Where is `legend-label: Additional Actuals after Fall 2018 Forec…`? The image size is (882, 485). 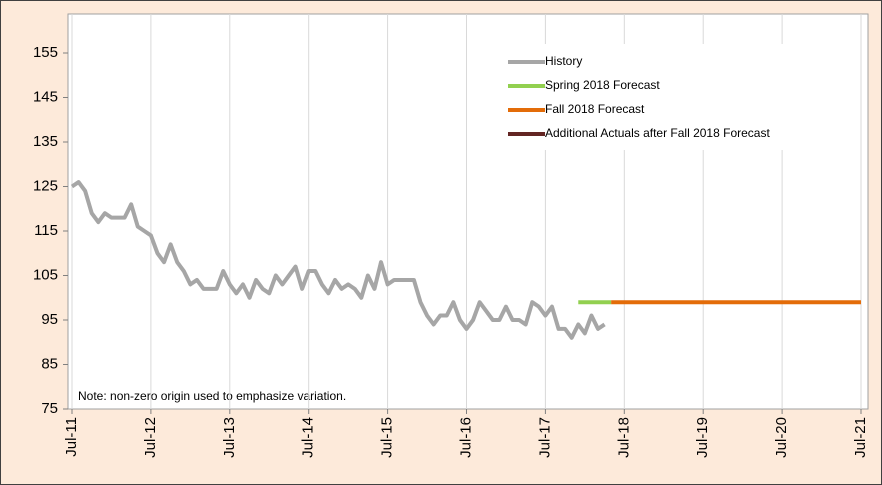
legend-label: Additional Actuals after Fall 2018 Forec… is located at coordinates (657, 133).